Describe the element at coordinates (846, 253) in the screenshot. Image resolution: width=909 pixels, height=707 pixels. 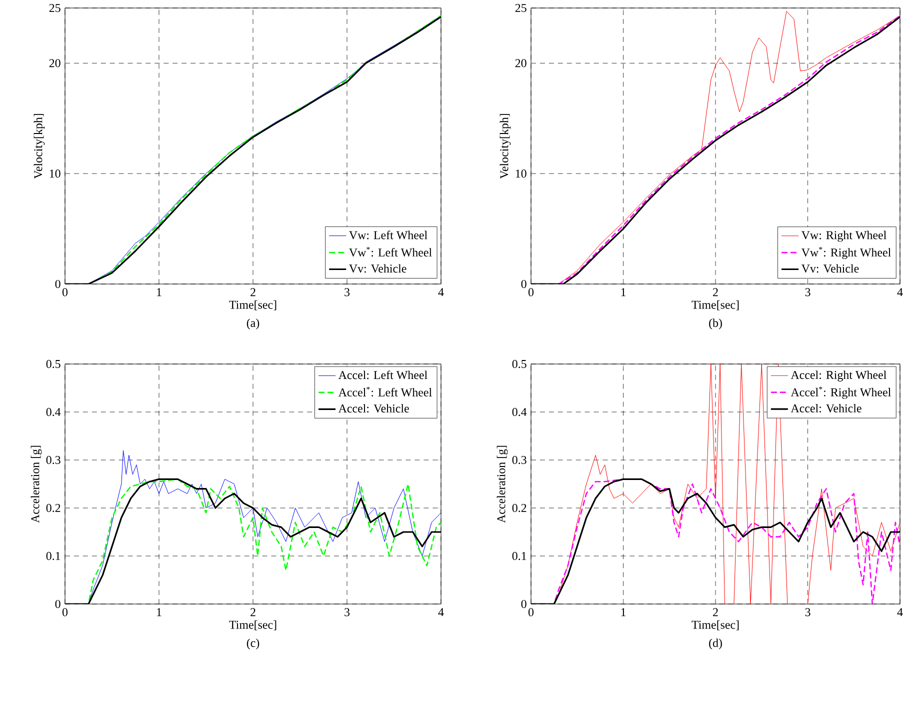
I see `legend-label: Vw$^{*}$: Right Wheel` at that location.